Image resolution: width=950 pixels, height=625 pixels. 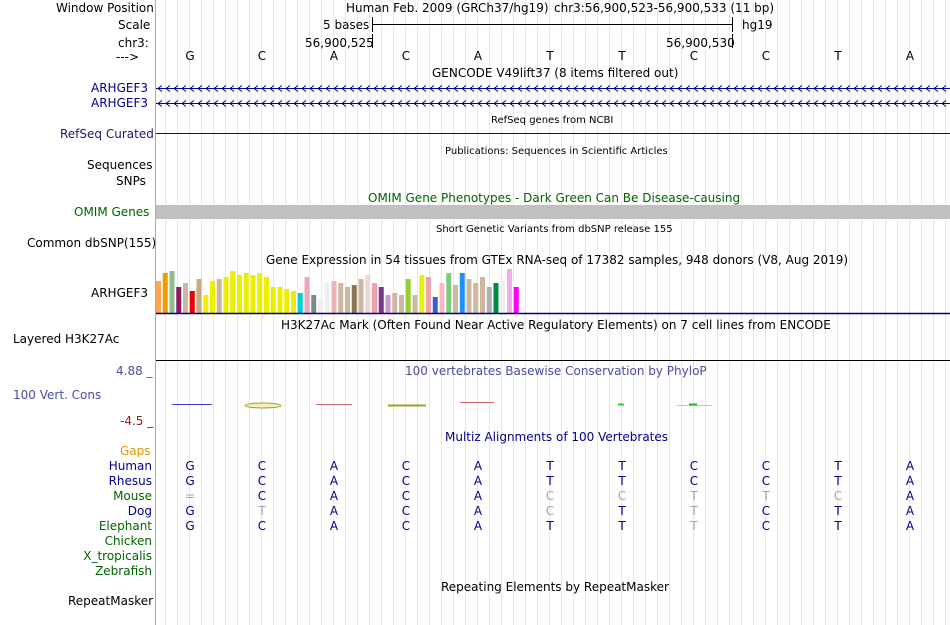 I want to click on repeatmasker-track-title: Repeating Elements by RepeatMasker, so click(x=555, y=587).